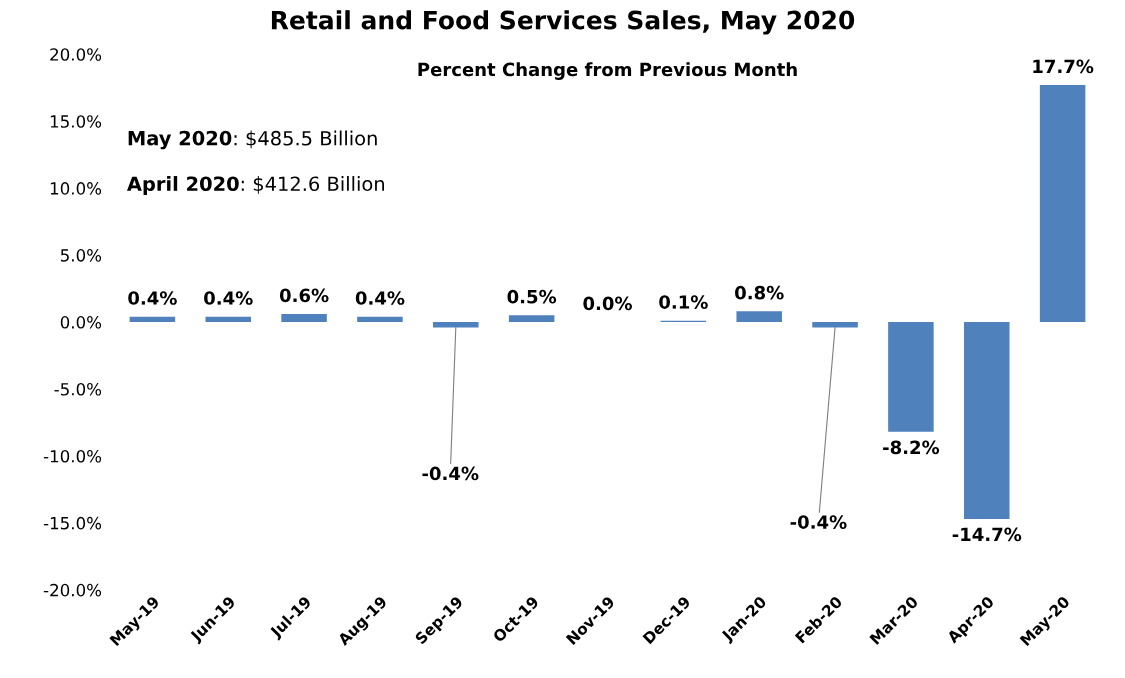  I want to click on y-tick-label: 15.0%, so click(76, 121).